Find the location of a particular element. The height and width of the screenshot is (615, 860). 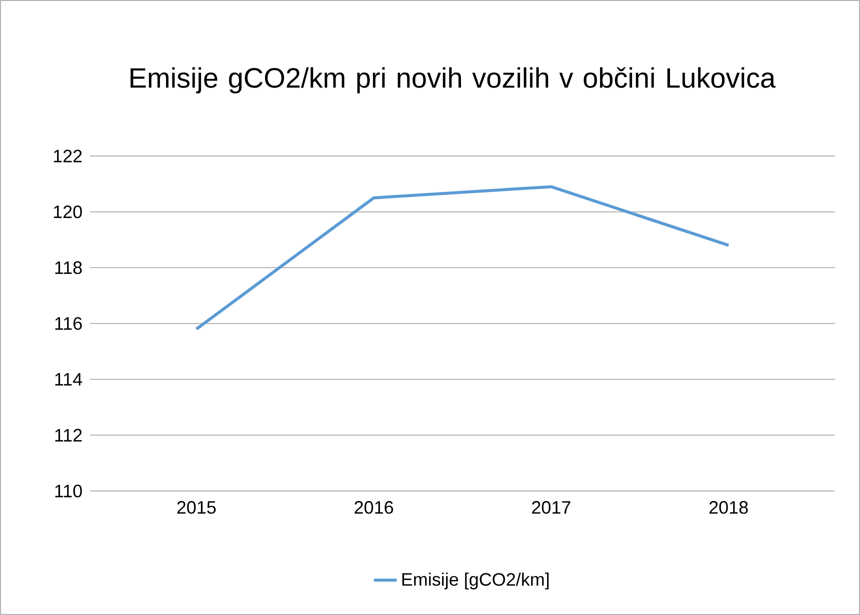

y-tick-label: 122 is located at coordinates (68, 156).